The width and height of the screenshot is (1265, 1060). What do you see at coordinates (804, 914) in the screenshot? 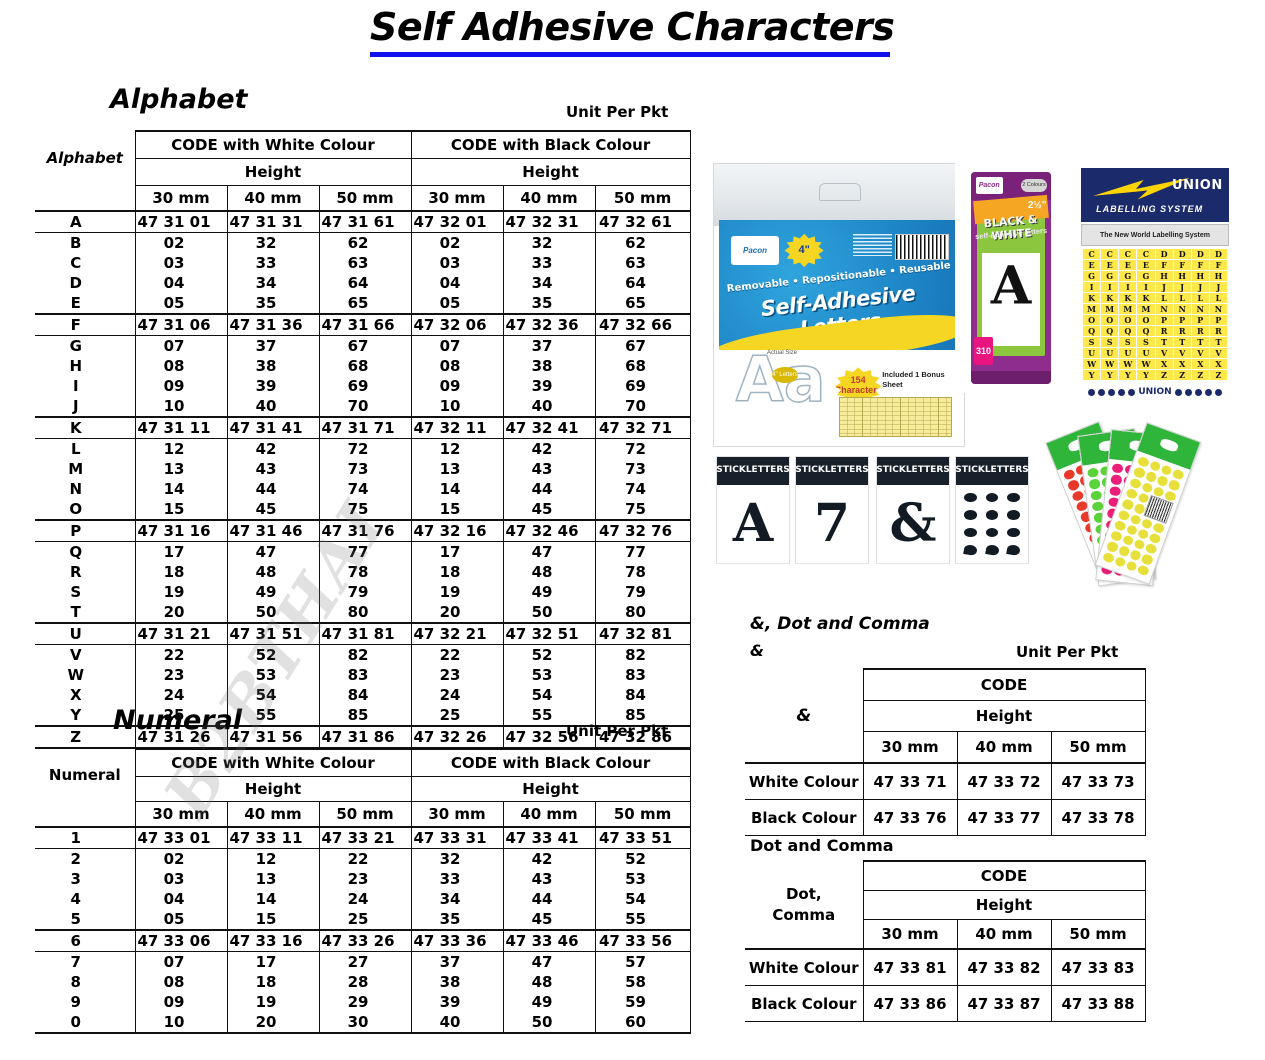
I see `dot-row-header-line2: Comma` at bounding box center [804, 914].